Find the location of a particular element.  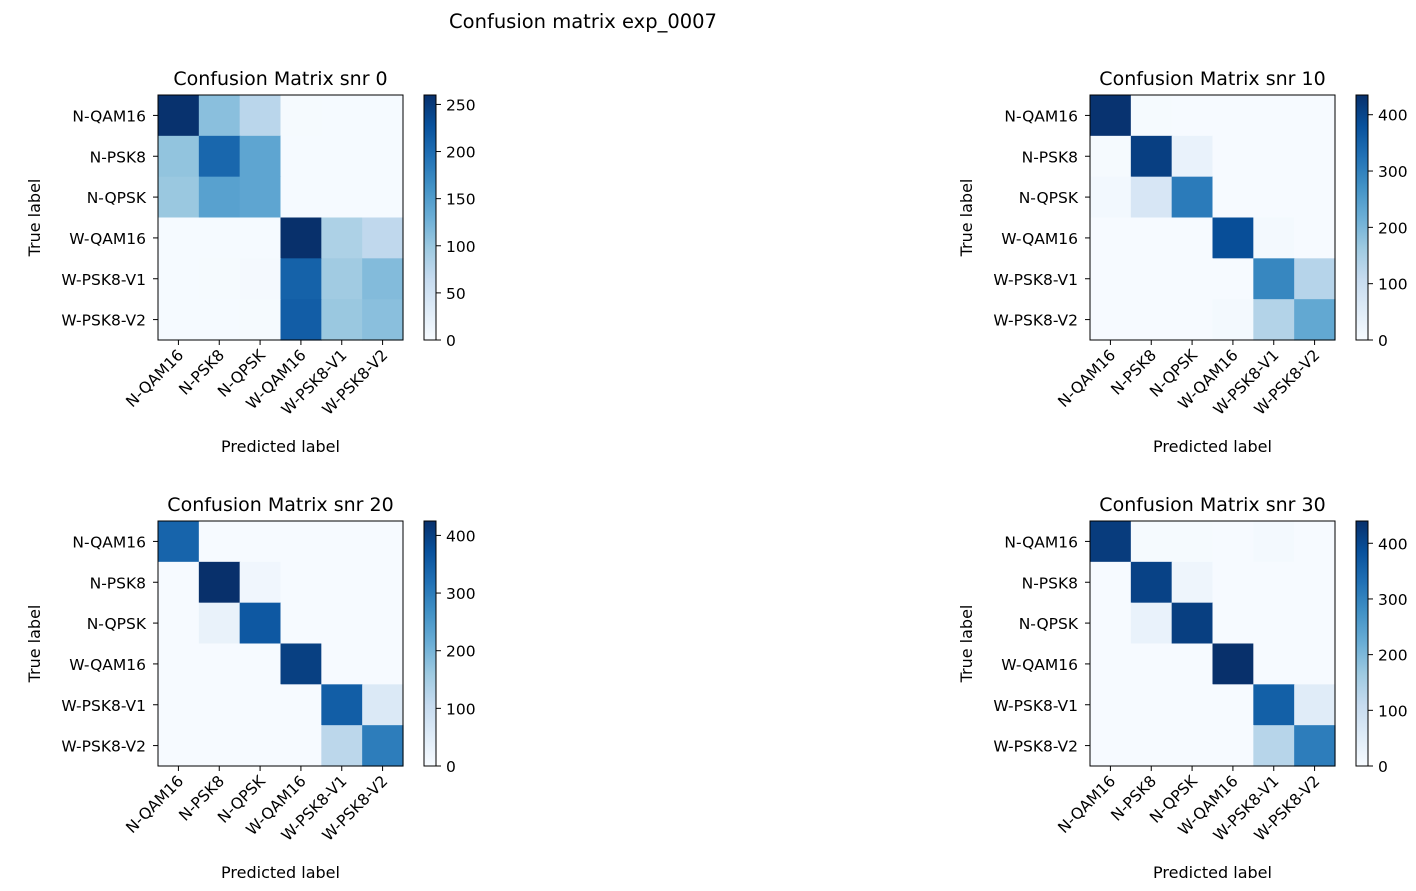

y-tick-label: W-QAM16 is located at coordinates (107, 239).